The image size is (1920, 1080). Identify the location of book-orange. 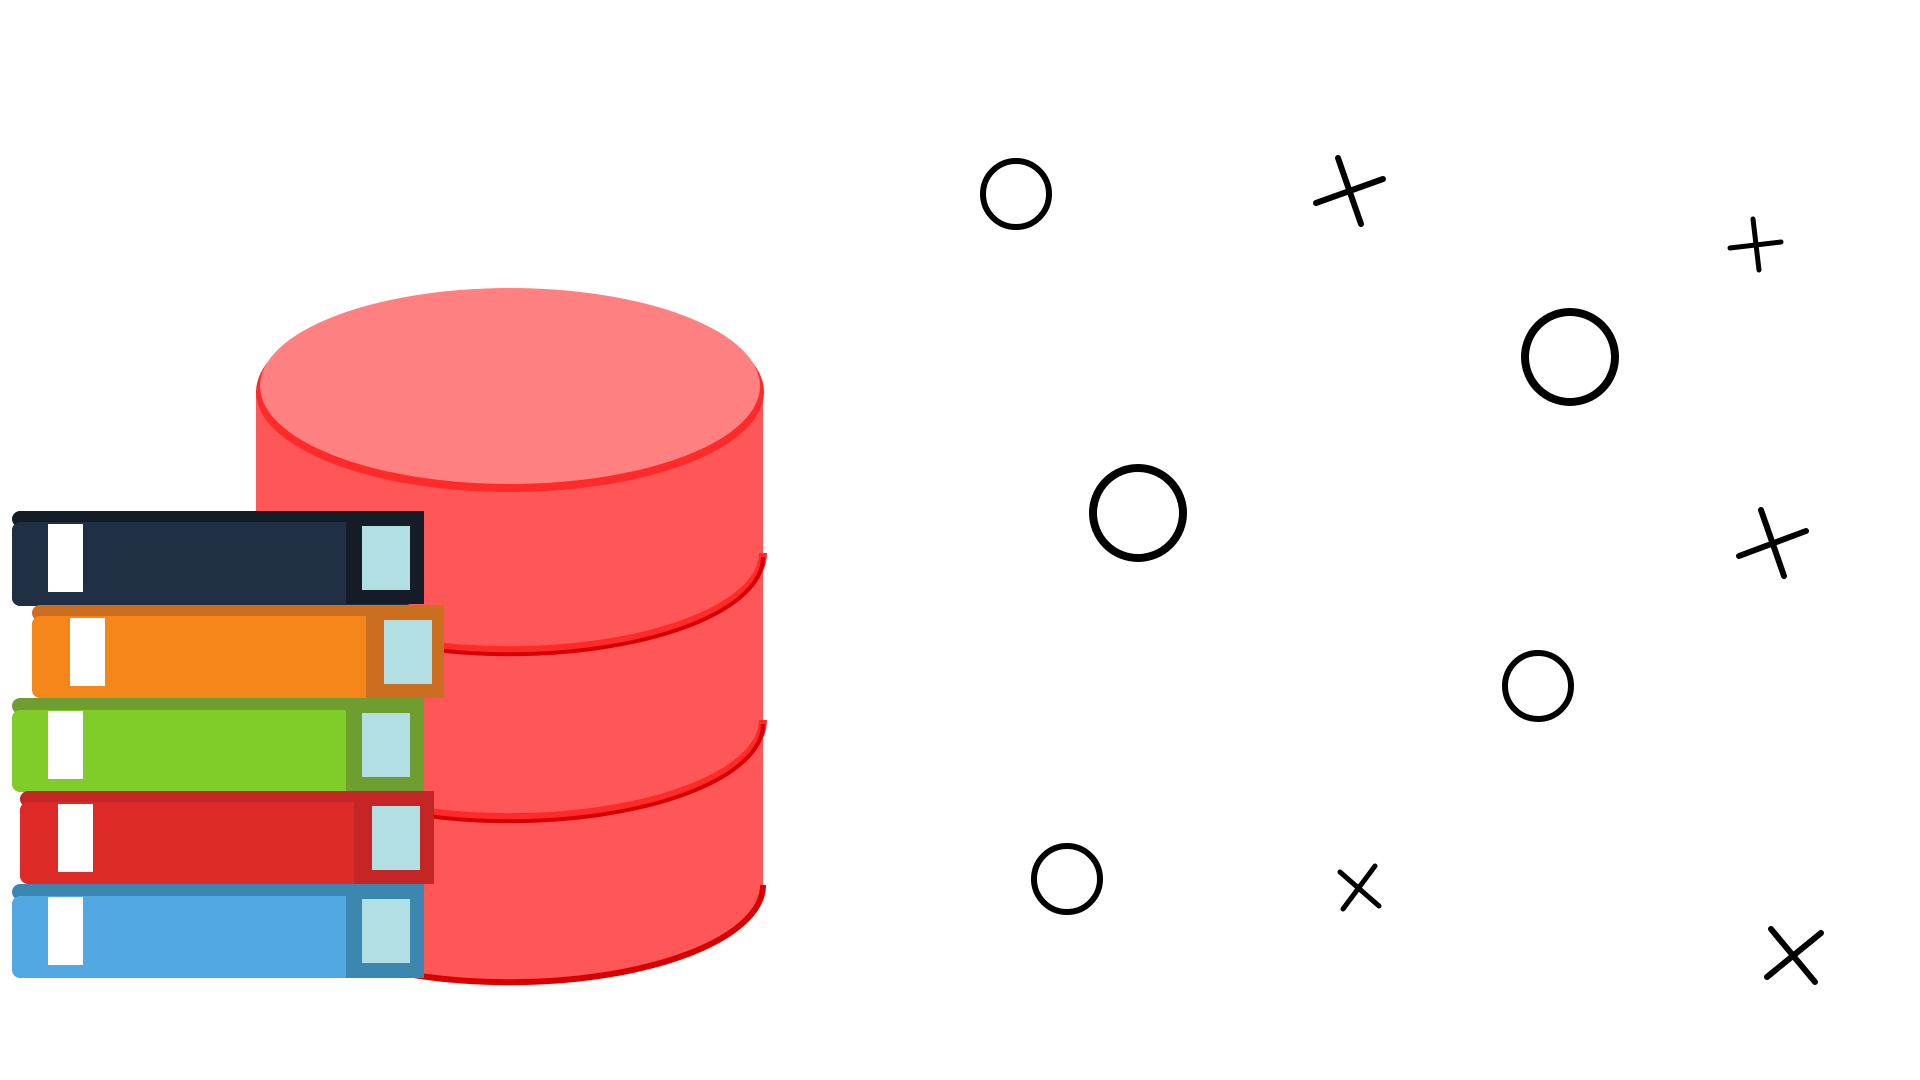
(238, 651).